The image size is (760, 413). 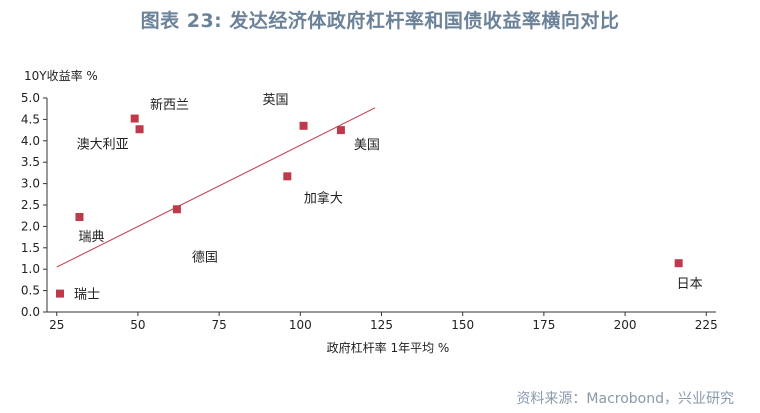 I want to click on data-point-label: 瑞士, so click(x=87, y=295).